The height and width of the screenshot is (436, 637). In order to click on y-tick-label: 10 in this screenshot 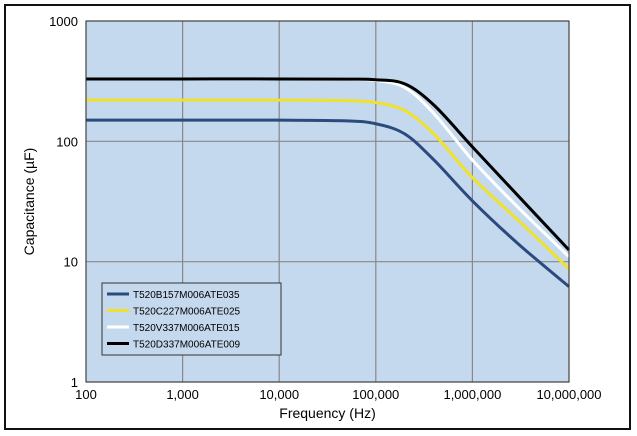, I will do `click(71, 262)`.